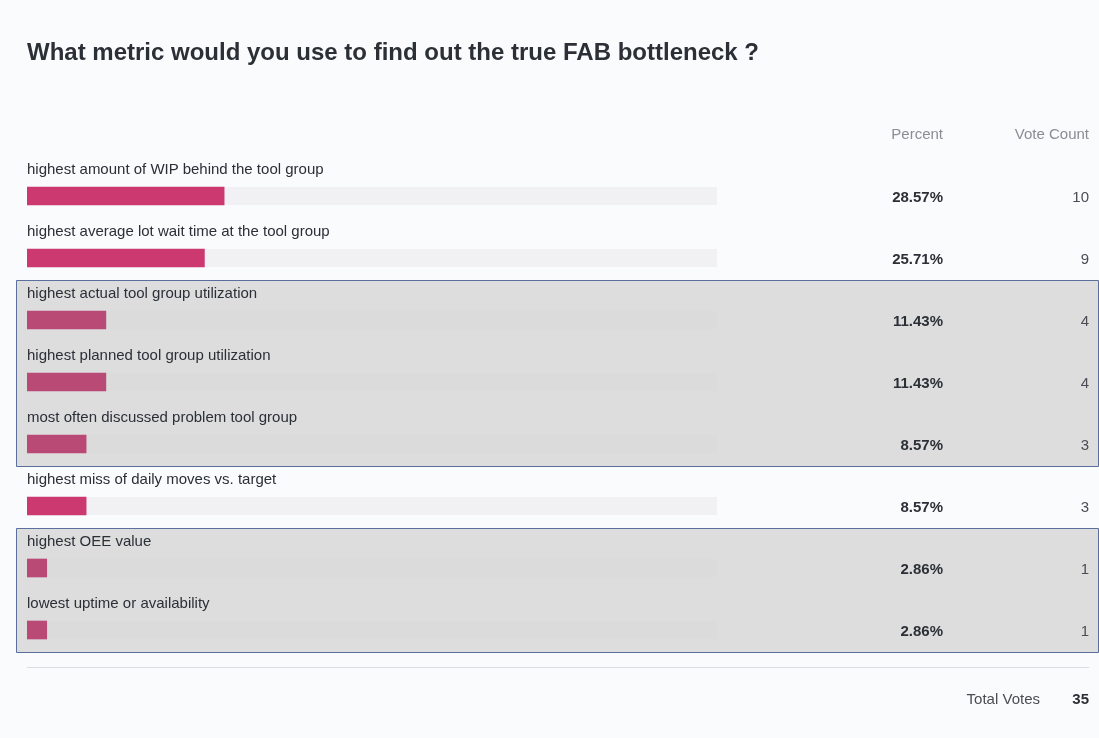 Image resolution: width=1099 pixels, height=738 pixels. I want to click on y-tick-label: highest average lot wait time at the tool group, so click(178, 231).